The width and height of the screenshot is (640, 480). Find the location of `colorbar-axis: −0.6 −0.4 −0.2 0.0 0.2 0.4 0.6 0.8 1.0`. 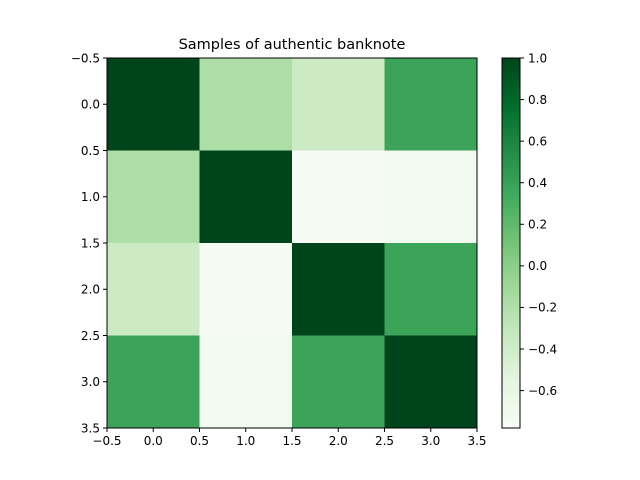

colorbar-axis: −0.6 −0.4 −0.2 0.0 0.2 0.4 0.6 0.8 1.0 is located at coordinates (538, 224).